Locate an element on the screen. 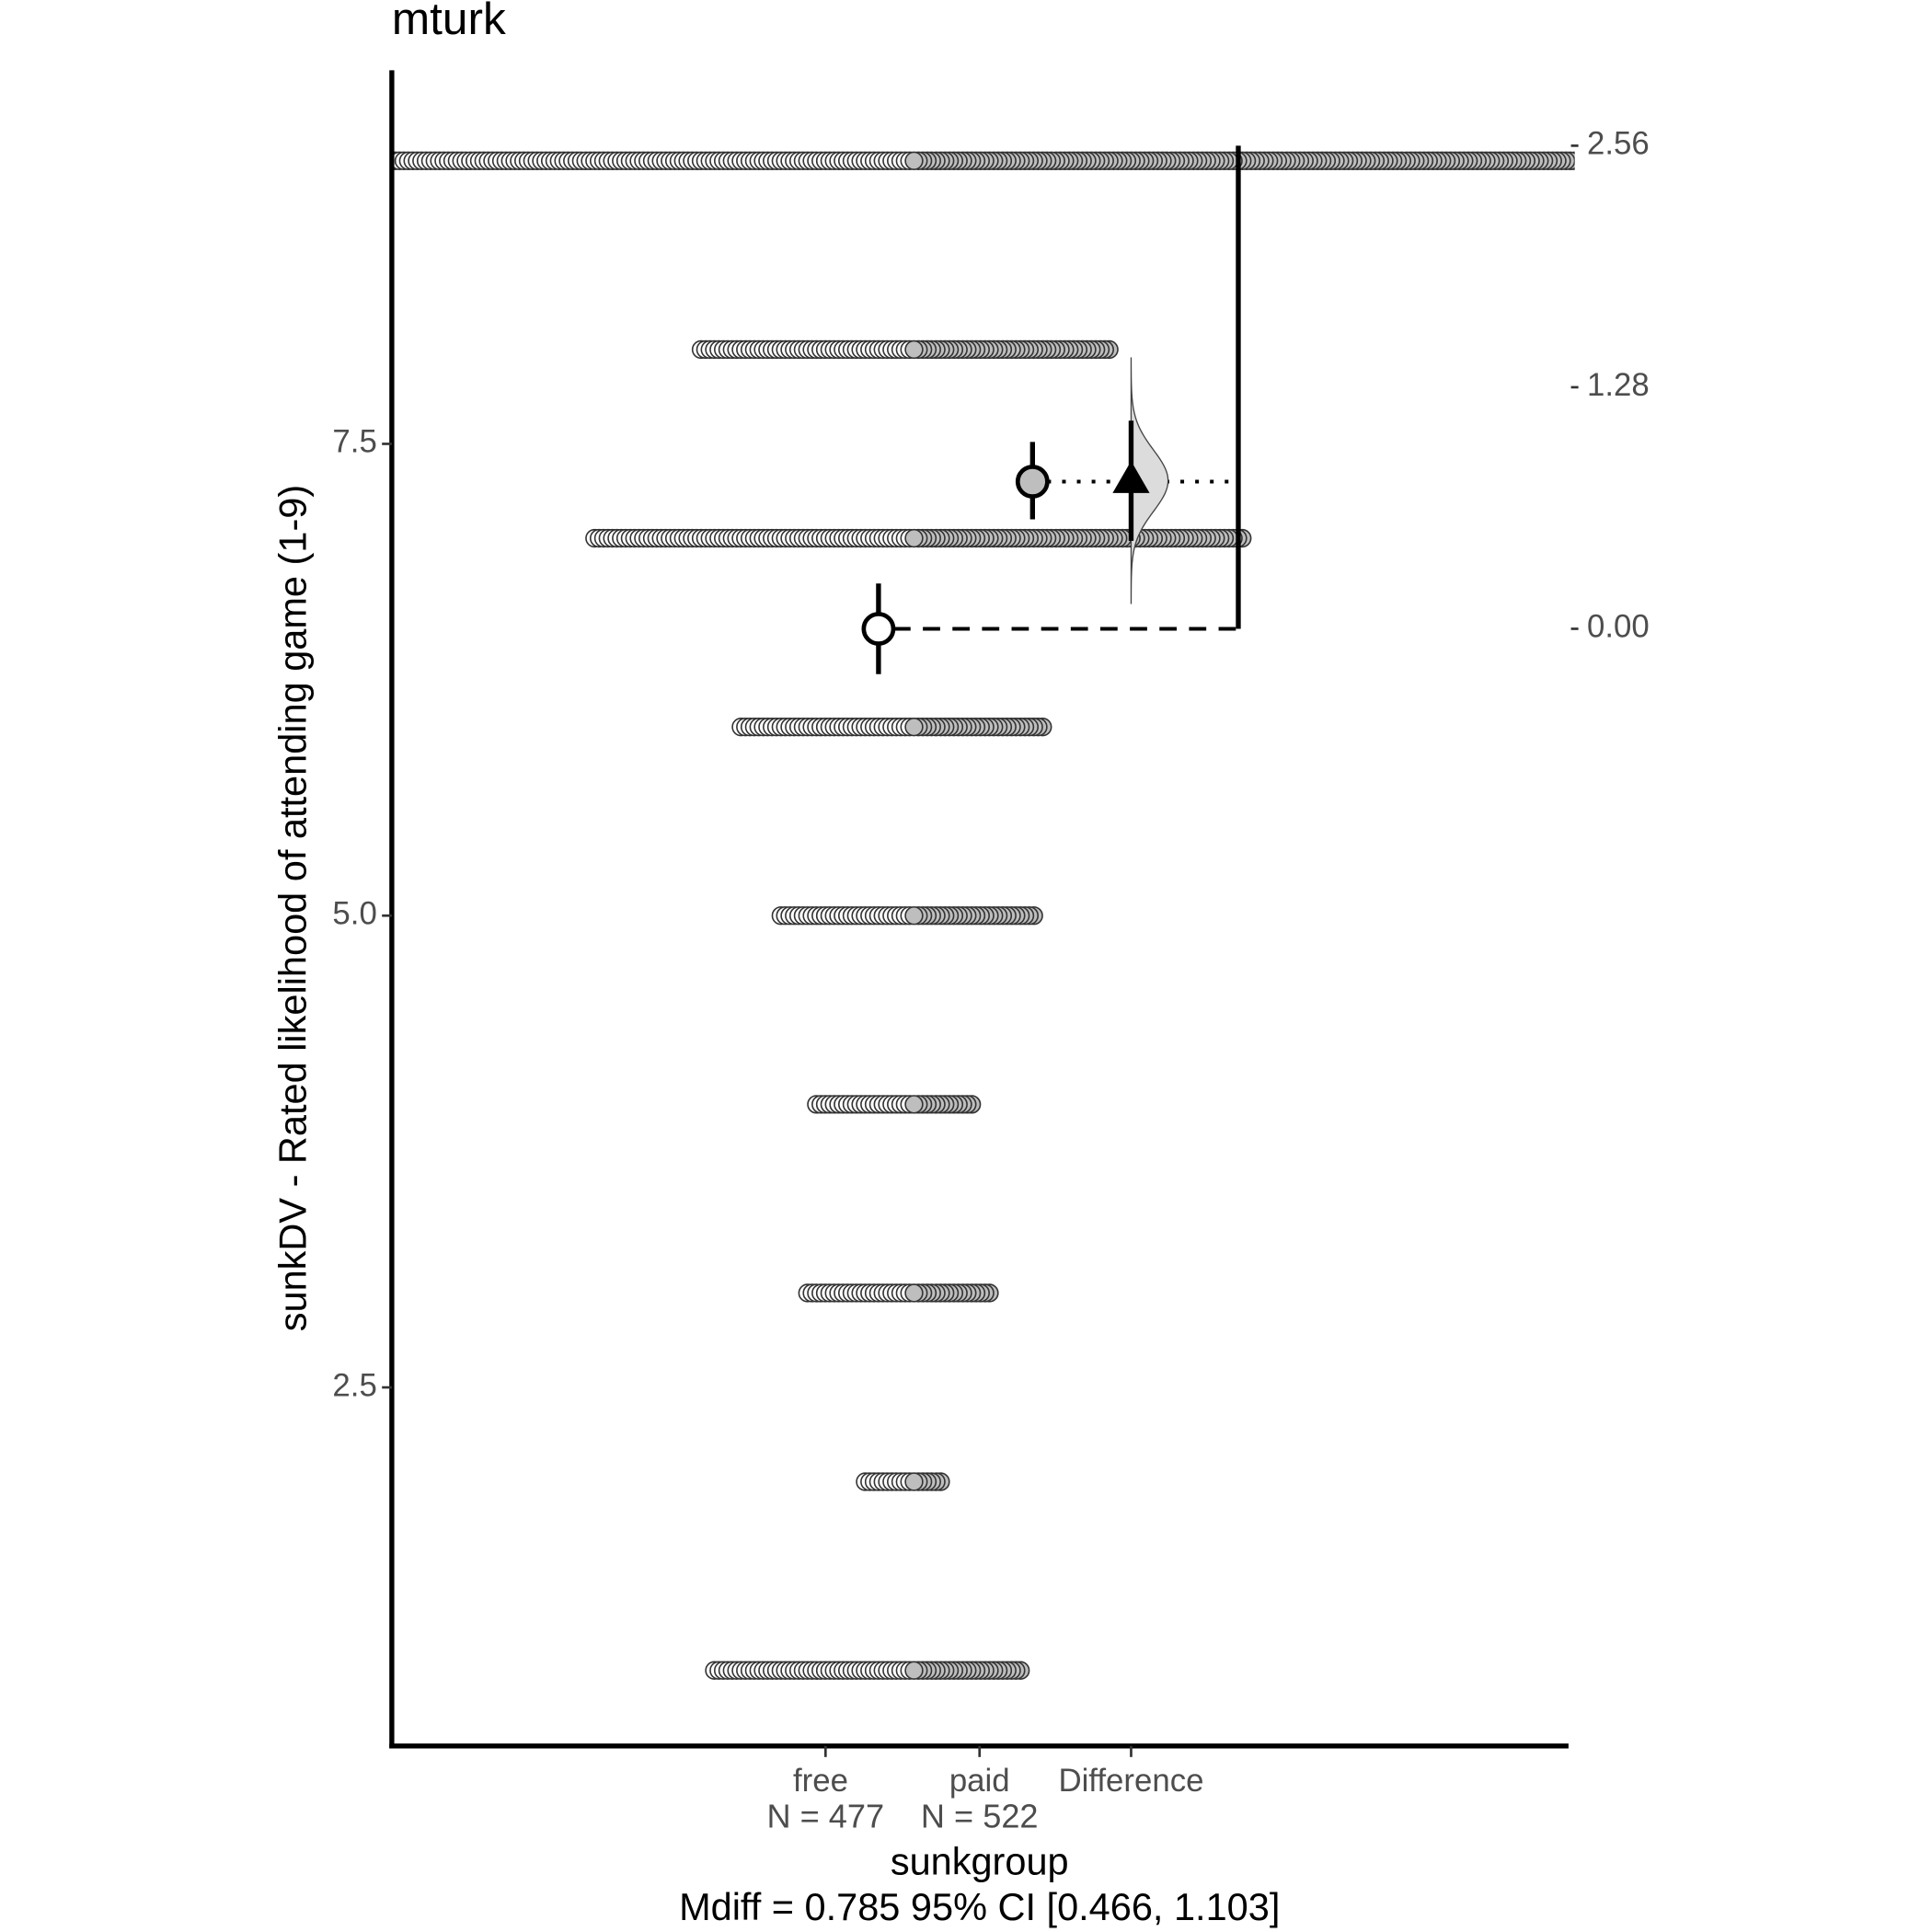  y2-tick-label: 1.28 is located at coordinates (1618, 385).